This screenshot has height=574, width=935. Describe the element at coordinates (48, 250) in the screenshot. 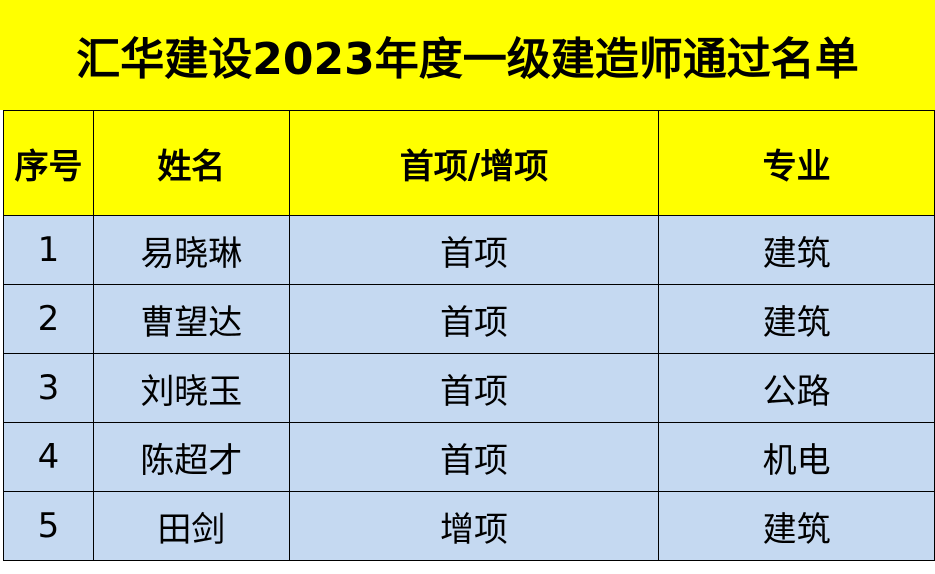

I see `table-cell: 1` at that location.